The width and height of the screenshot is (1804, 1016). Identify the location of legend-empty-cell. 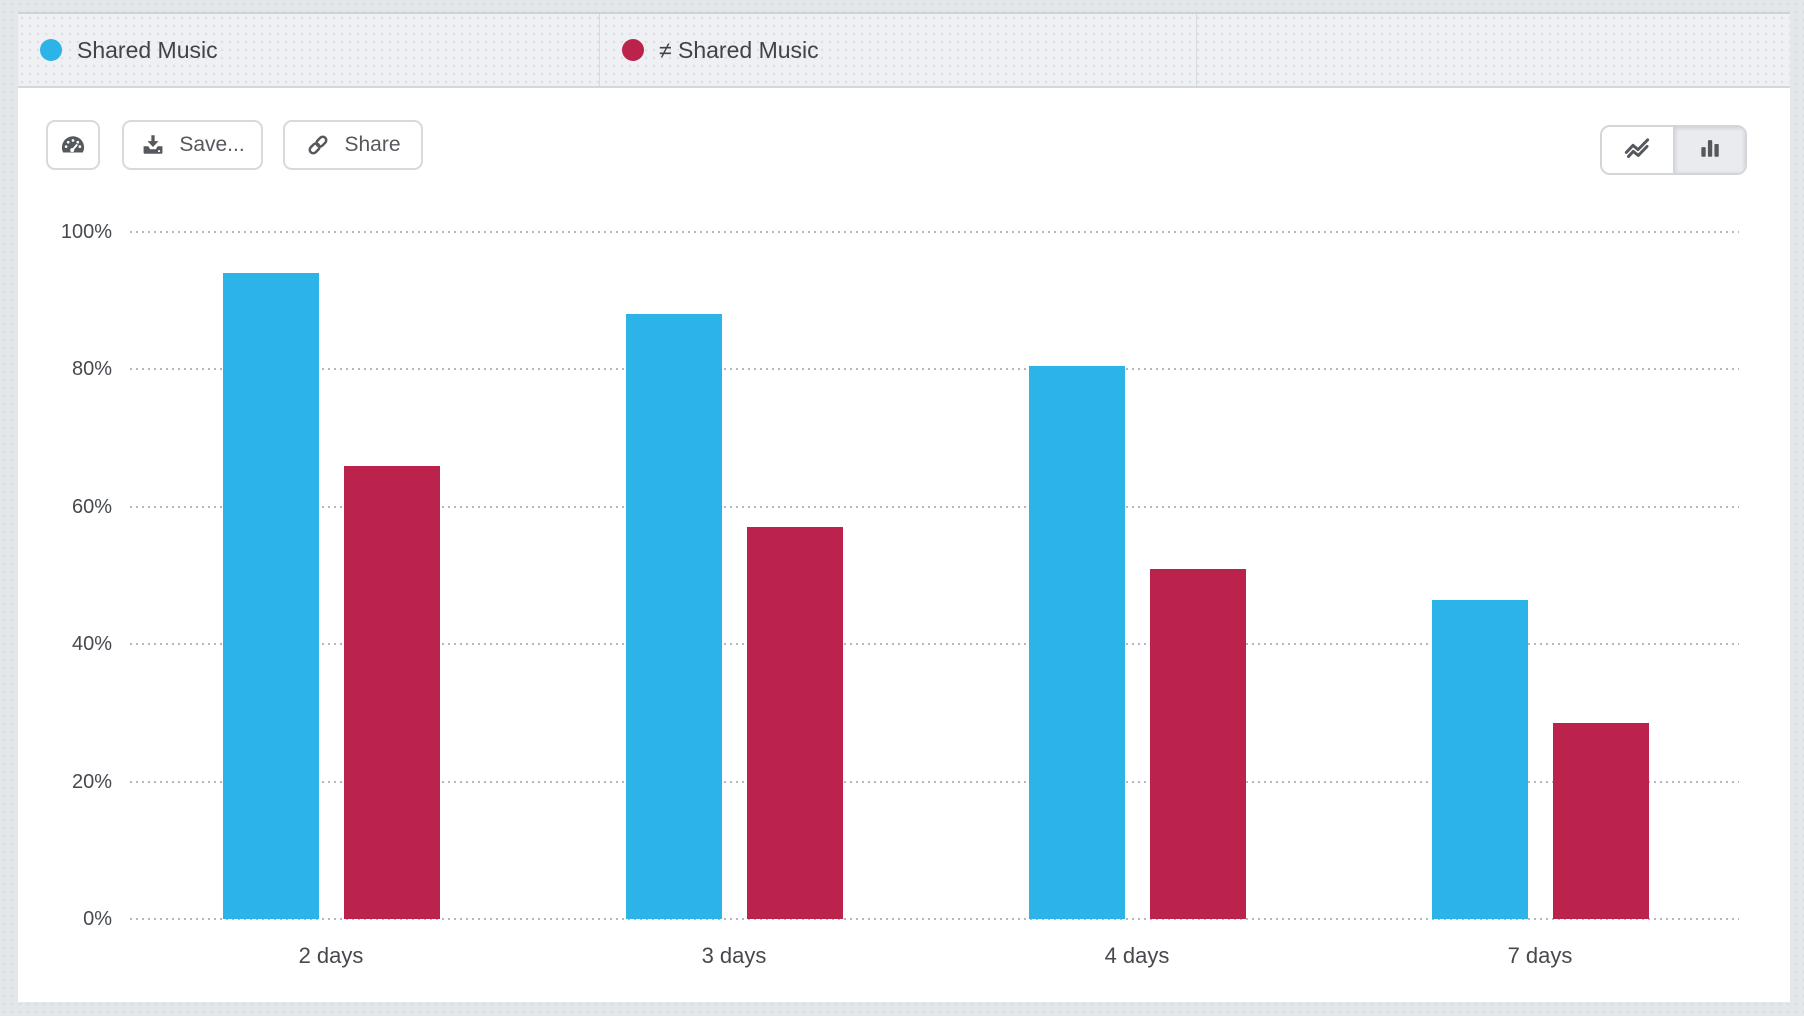
(1493, 50).